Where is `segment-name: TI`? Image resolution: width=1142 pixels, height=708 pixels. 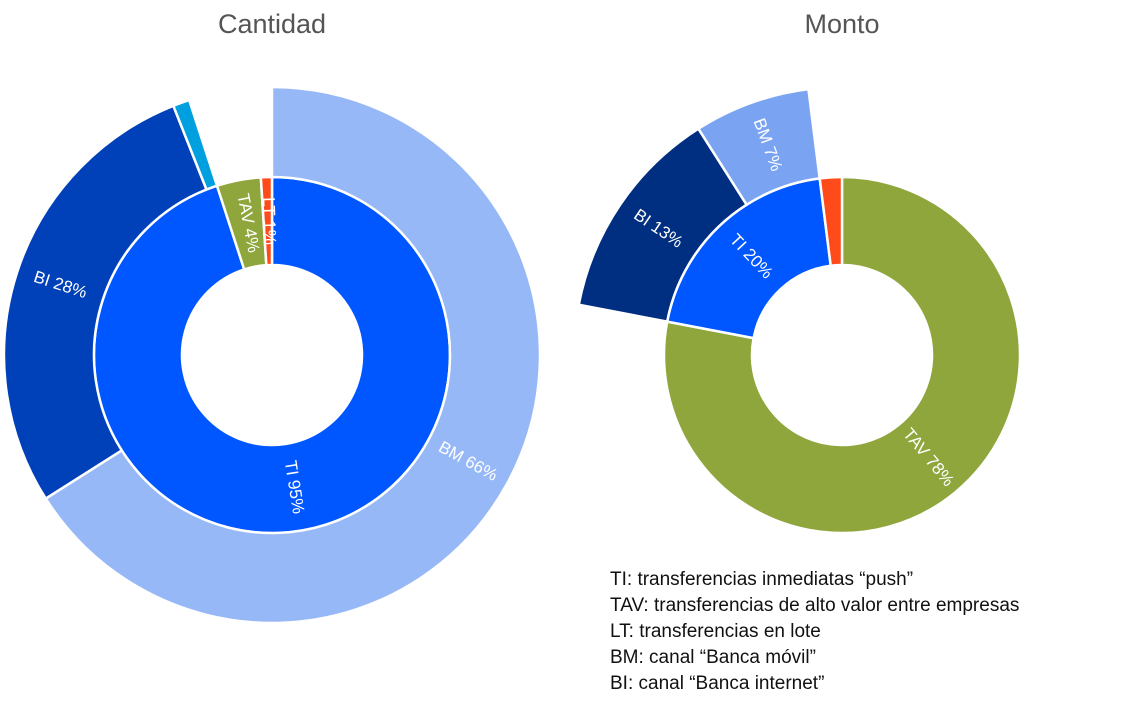 segment-name: TI is located at coordinates (290, 468).